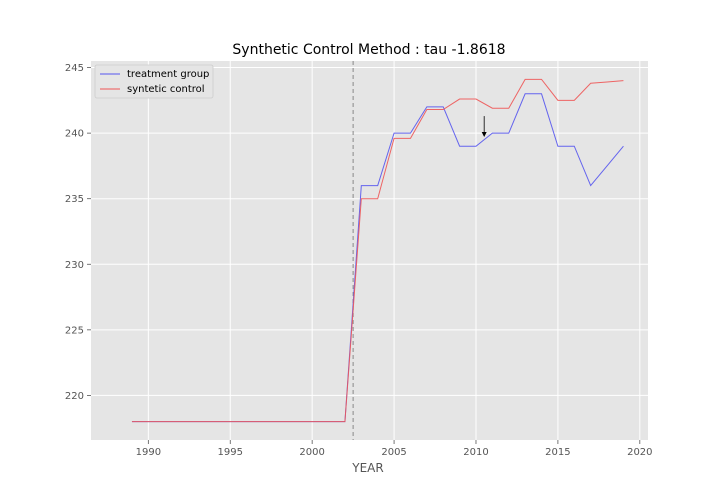 The width and height of the screenshot is (720, 504). What do you see at coordinates (74, 134) in the screenshot?
I see `y-tick-label: 240` at bounding box center [74, 134].